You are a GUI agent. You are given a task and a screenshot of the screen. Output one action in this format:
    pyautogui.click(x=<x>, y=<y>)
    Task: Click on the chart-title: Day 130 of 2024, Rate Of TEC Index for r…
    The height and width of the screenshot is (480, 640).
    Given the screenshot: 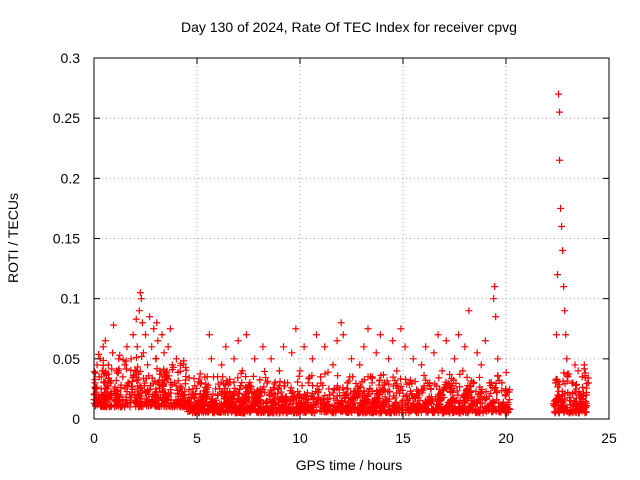 What is the action you would take?
    pyautogui.click(x=349, y=27)
    